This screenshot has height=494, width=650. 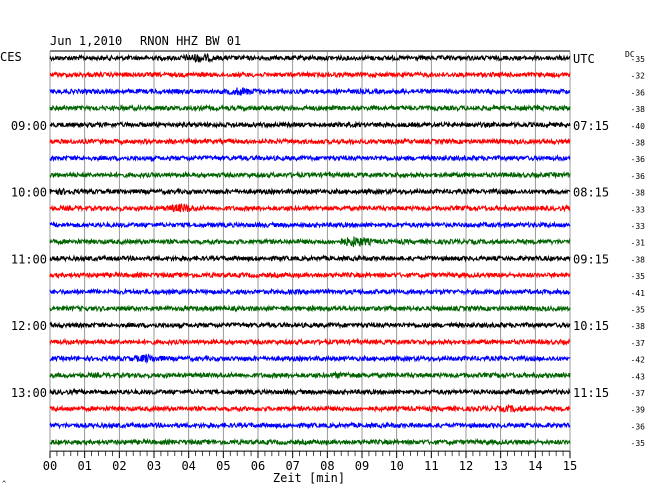 I want to click on right-time-label: 07:15, so click(x=591, y=126).